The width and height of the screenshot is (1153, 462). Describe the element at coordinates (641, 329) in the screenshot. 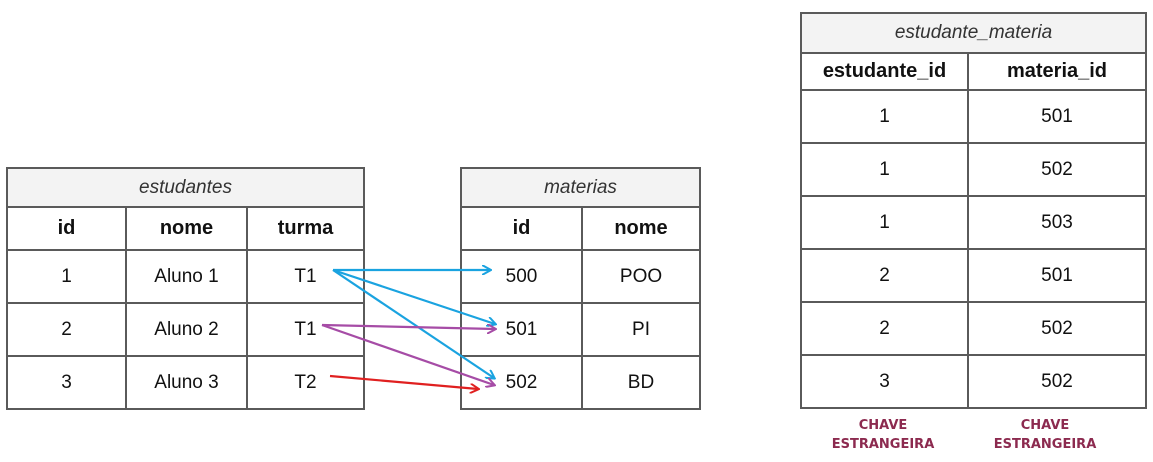

I see `cell-nome: PI` at that location.